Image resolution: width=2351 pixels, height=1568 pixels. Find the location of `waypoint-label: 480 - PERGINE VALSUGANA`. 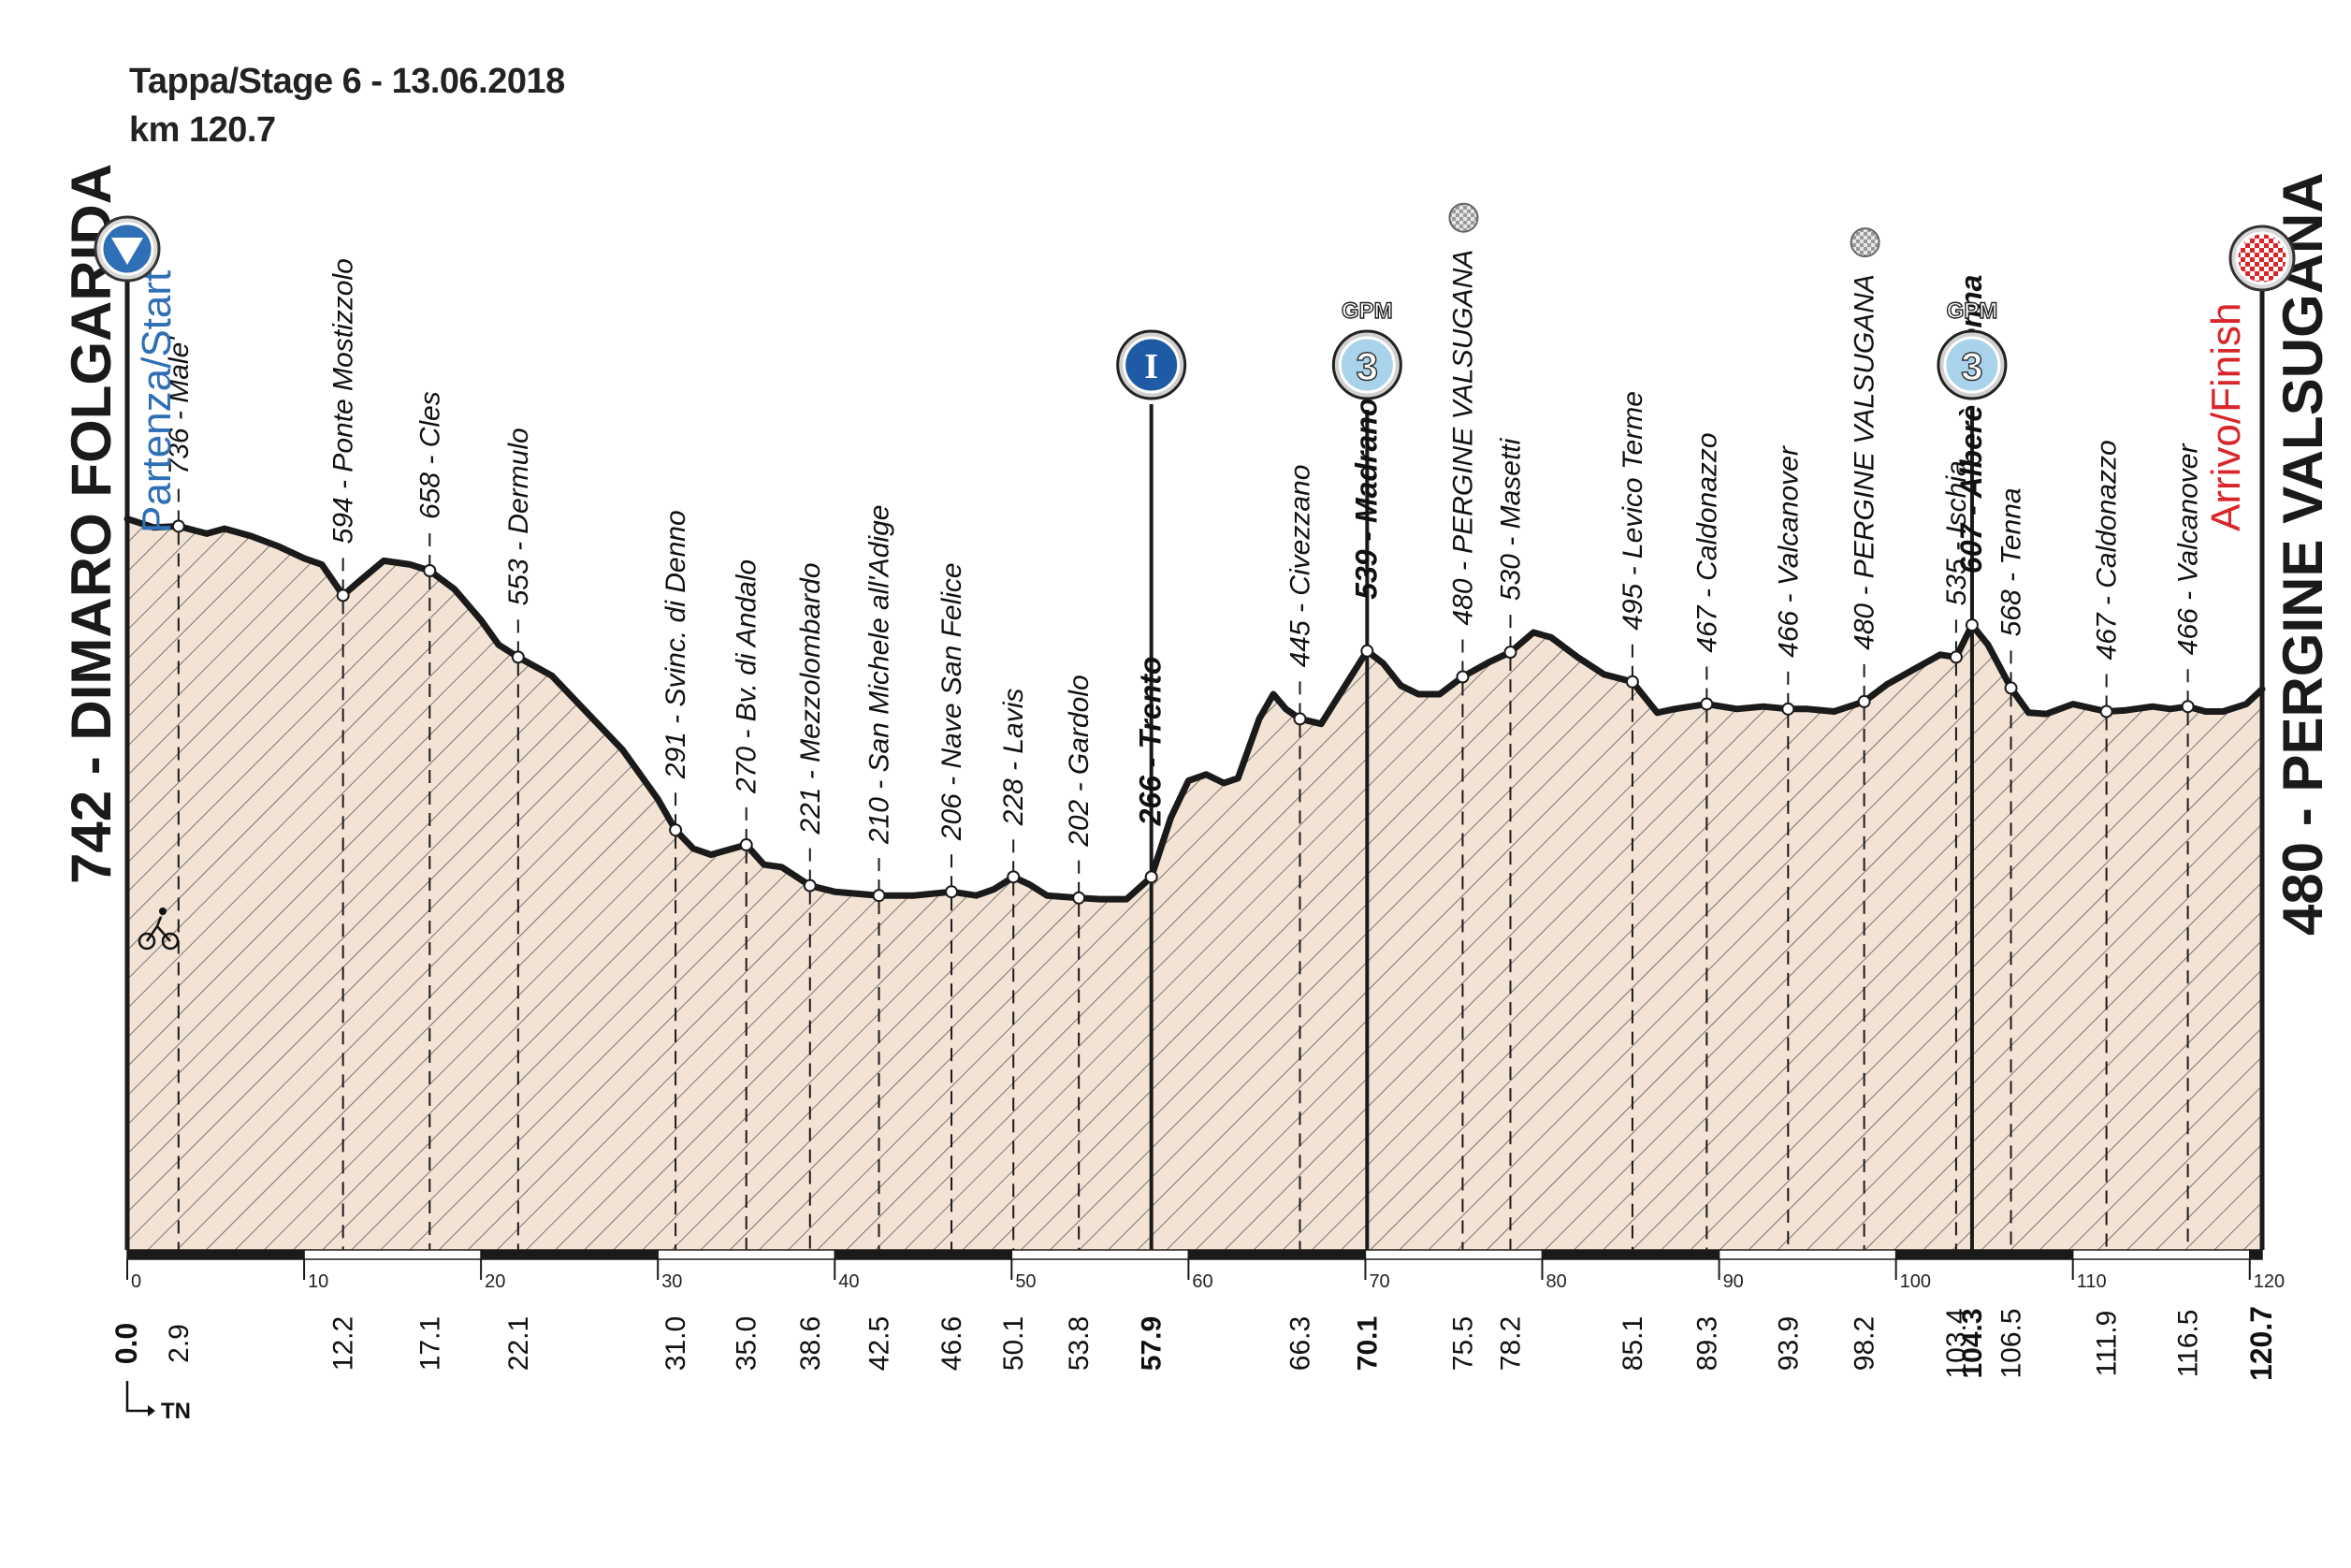

waypoint-label: 480 - PERGINE VALSUGANA is located at coordinates (1865, 462).